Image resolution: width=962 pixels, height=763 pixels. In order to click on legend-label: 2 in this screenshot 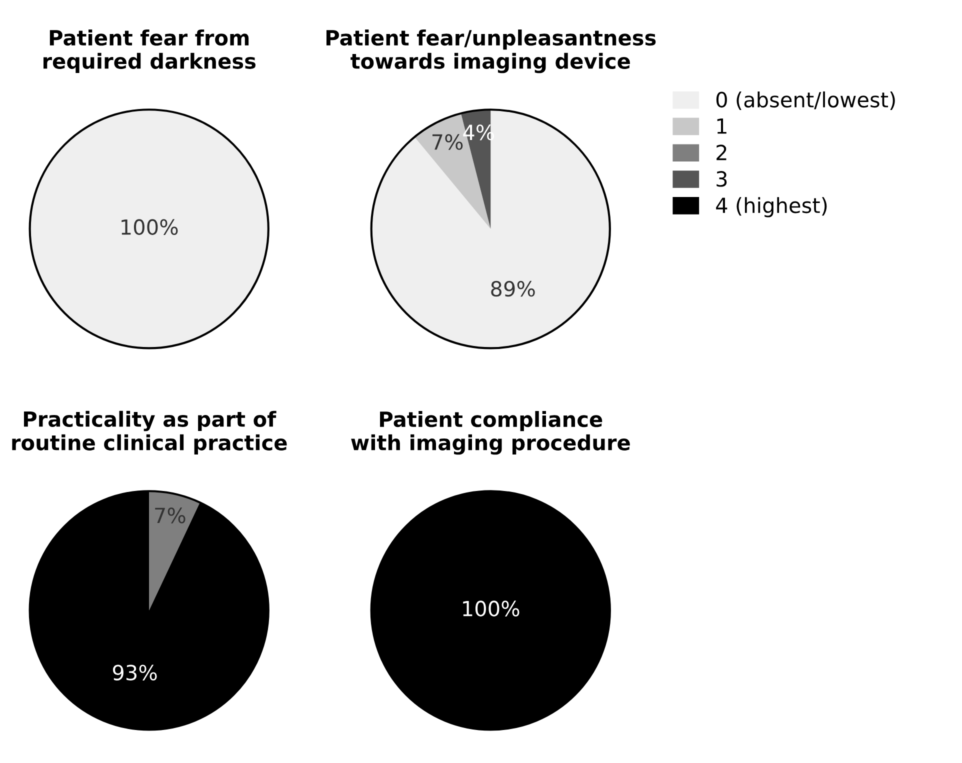, I will do `click(721, 152)`.